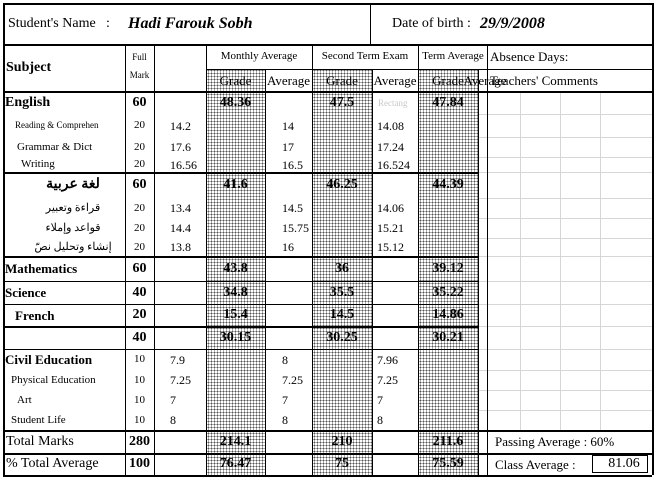 Image resolution: width=655 pixels, height=478 pixels. What do you see at coordinates (393, 164) in the screenshot?
I see `term-grade-3: 16.524` at bounding box center [393, 164].